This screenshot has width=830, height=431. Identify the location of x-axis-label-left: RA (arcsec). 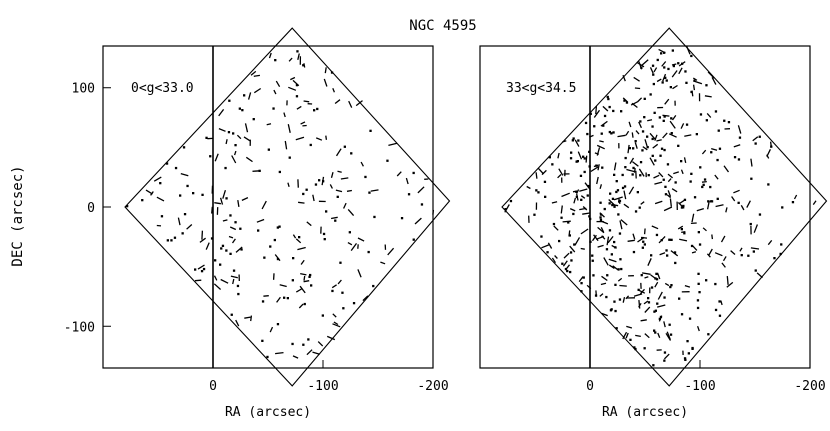
(268, 412).